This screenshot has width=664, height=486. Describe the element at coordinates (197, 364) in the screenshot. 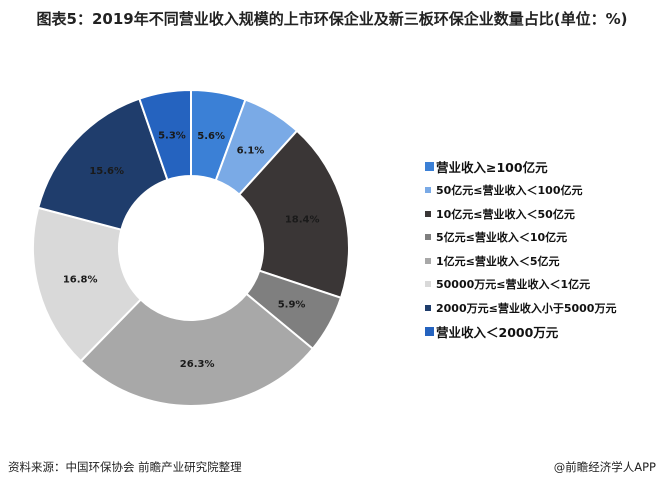

I see `data-label: 26.3%` at that location.